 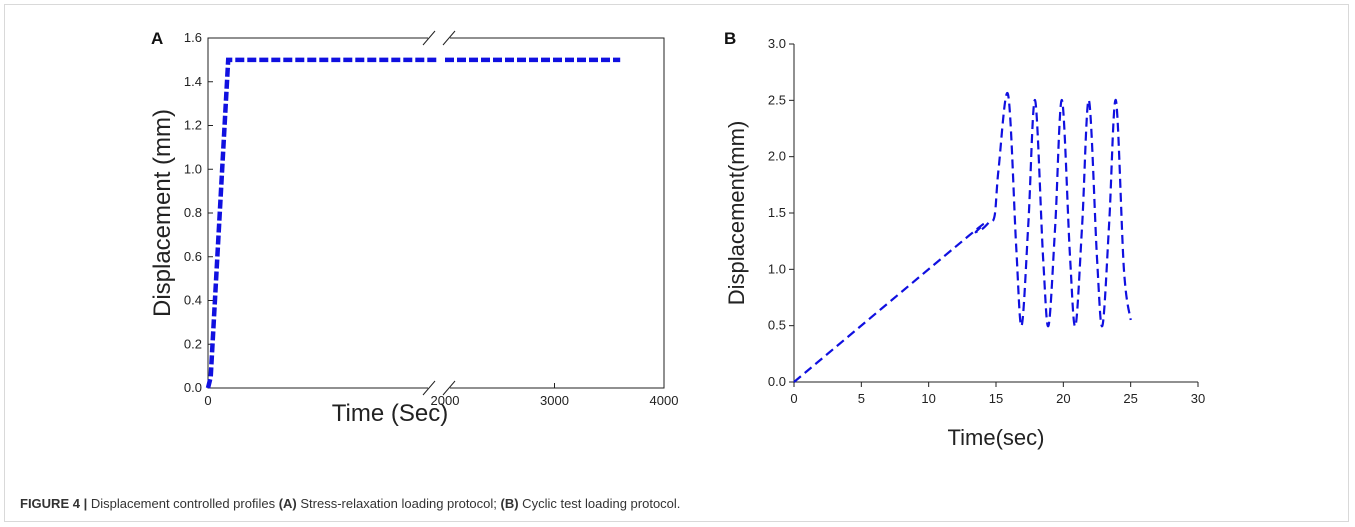 I want to click on panel-a-y-tick-label: 1.4, so click(x=193, y=81).